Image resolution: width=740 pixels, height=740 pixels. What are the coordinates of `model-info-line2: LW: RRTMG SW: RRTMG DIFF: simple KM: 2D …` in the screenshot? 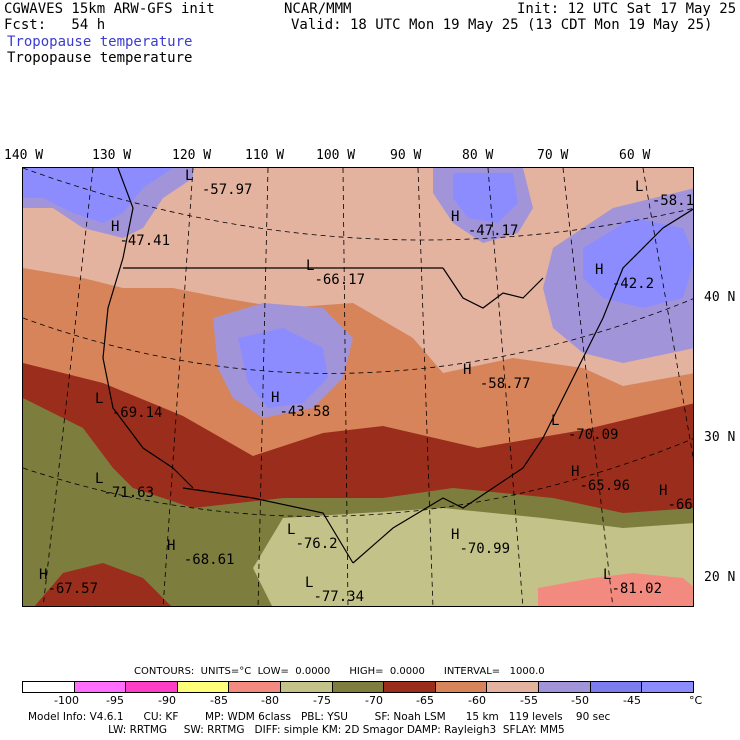 It's located at (296, 730).